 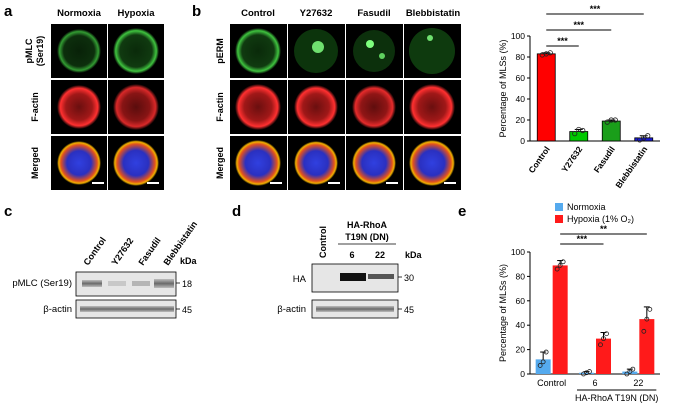 What do you see at coordinates (521, 301) in the screenshot?
I see `y-tick-label: 60` at bounding box center [521, 301].